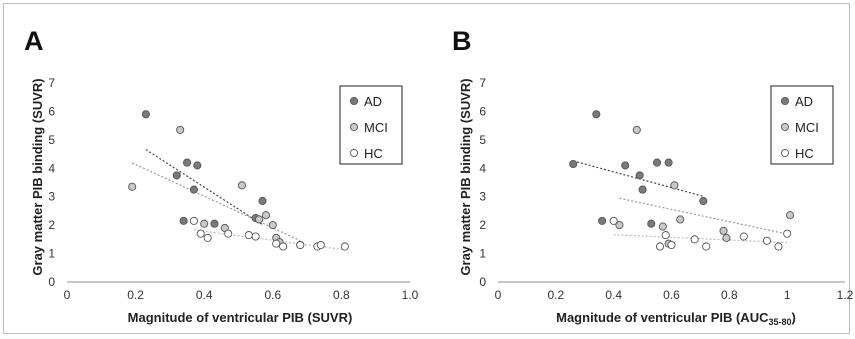 This screenshot has height=339, width=855. What do you see at coordinates (37, 176) in the screenshot?
I see `y-axis-label-a: Gray matter PIB binding (SUVR)` at bounding box center [37, 176].